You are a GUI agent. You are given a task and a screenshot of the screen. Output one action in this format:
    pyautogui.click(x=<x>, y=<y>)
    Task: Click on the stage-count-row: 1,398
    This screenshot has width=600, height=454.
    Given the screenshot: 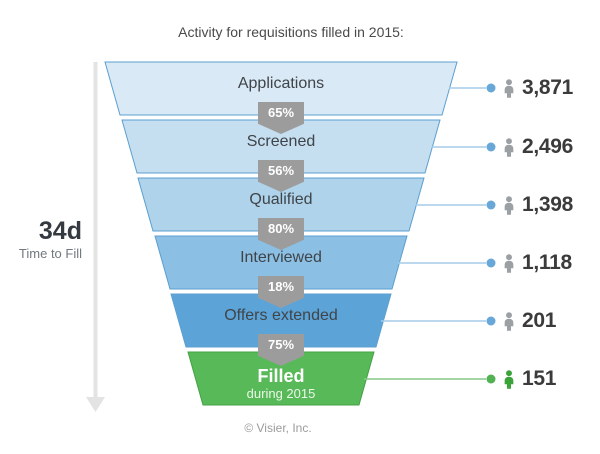 What is the action you would take?
    pyautogui.click(x=538, y=205)
    